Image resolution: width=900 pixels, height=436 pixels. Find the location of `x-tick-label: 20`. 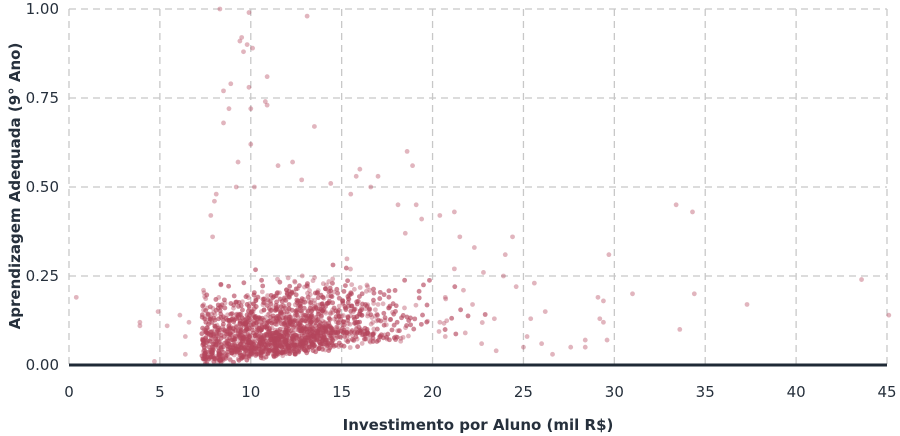

x-tick-label: 20 is located at coordinates (432, 392).